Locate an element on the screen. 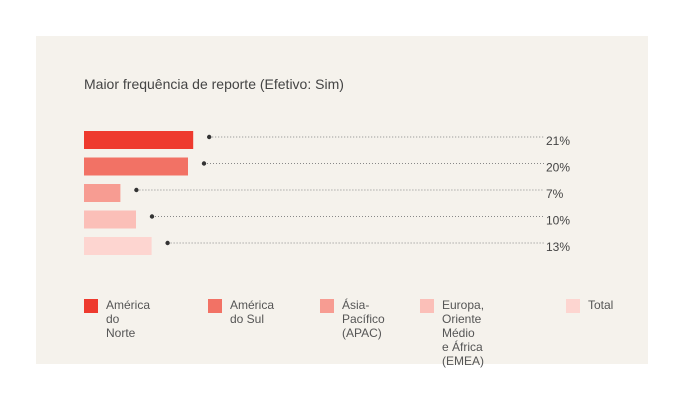  value-label-4: 13% is located at coordinates (558, 247).